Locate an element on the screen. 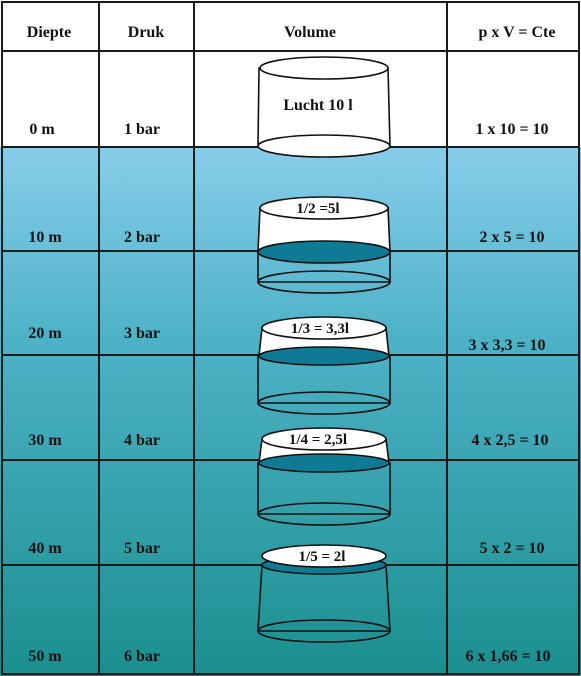 The image size is (581, 676). formula-label: 2 x 5 = 10 is located at coordinates (511, 237).